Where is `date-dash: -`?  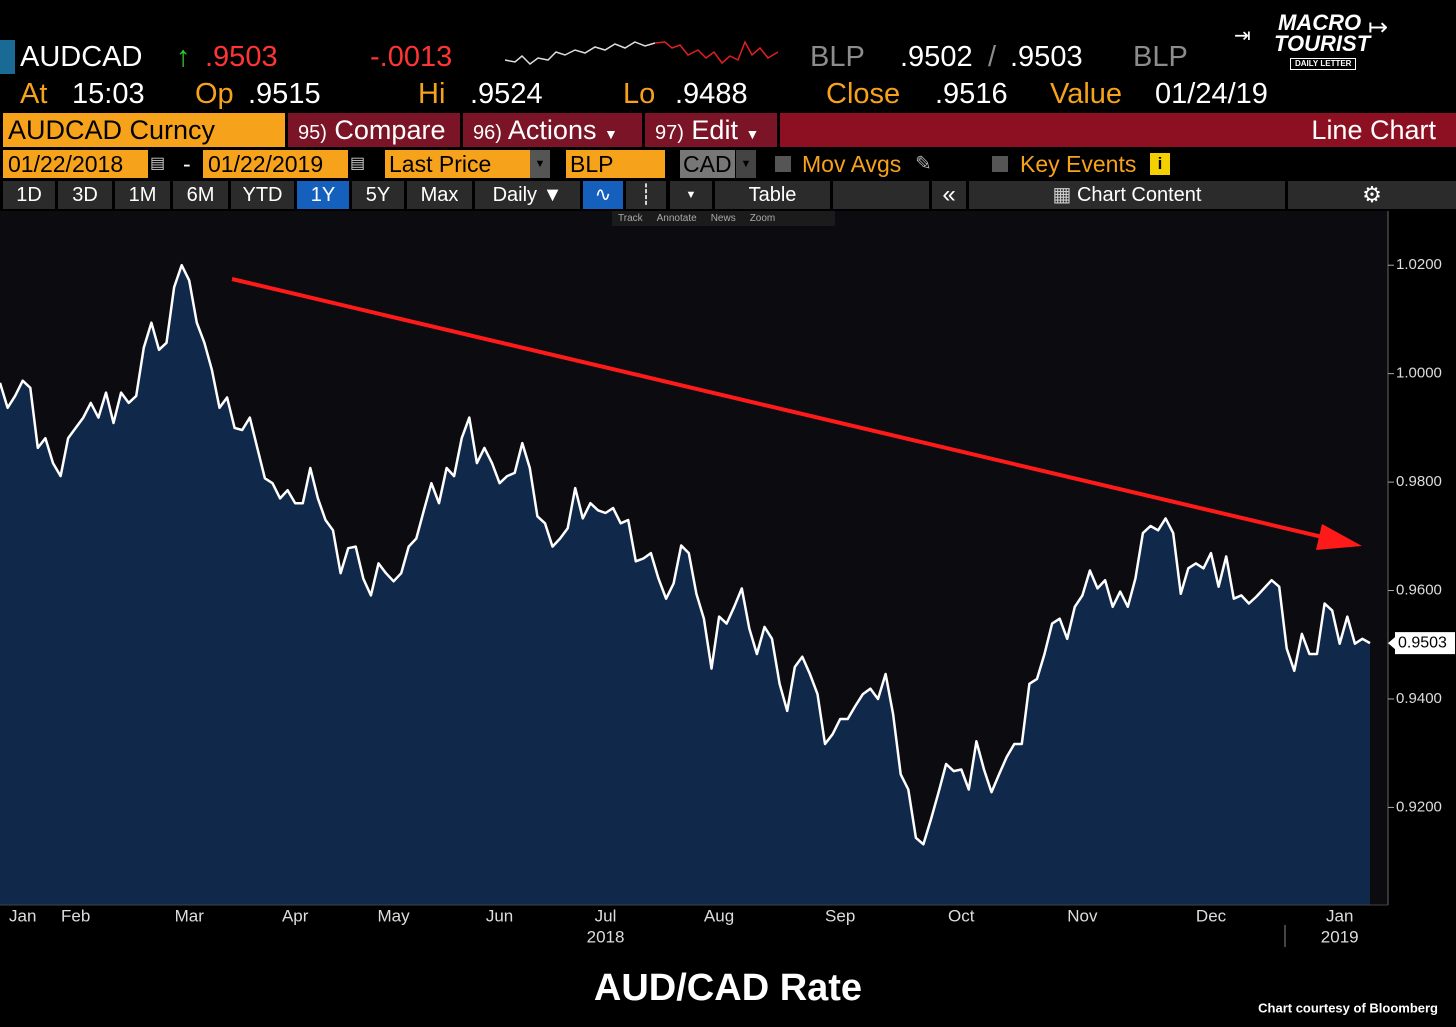 date-dash: - is located at coordinates (187, 164).